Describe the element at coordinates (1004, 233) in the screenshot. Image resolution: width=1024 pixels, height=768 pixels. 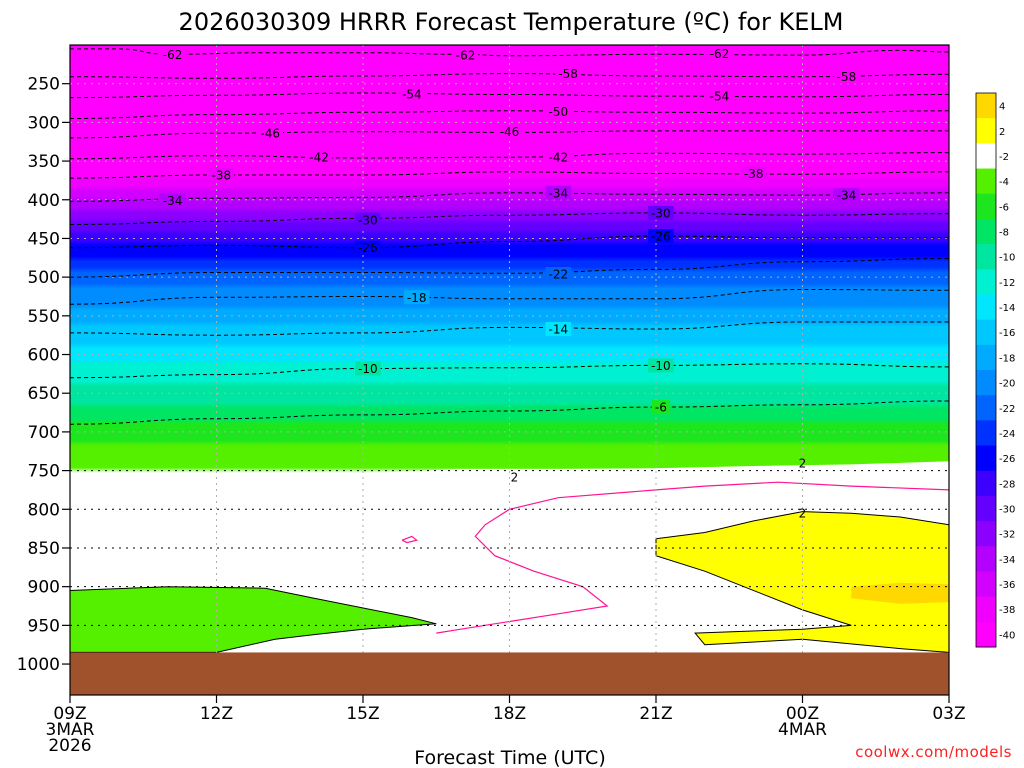
I see `colorbar-label: -8` at that location.